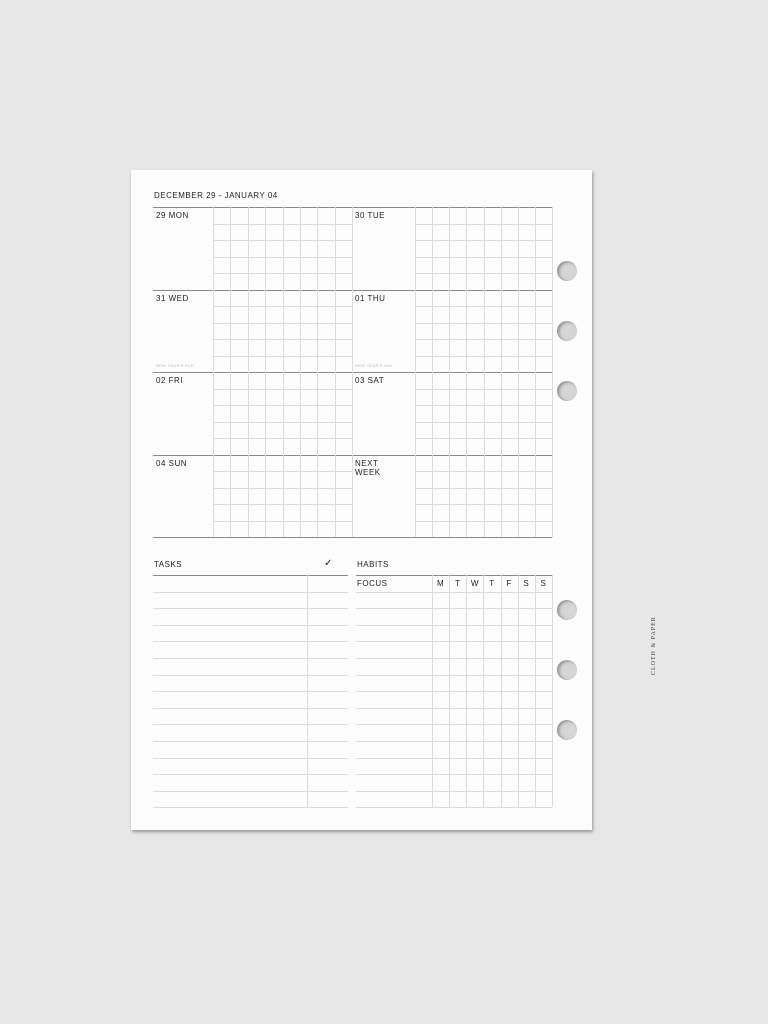 Image resolution: width=768 pixels, height=1024 pixels. Describe the element at coordinates (454, 575) in the screenshot. I see `habits-rule` at that location.